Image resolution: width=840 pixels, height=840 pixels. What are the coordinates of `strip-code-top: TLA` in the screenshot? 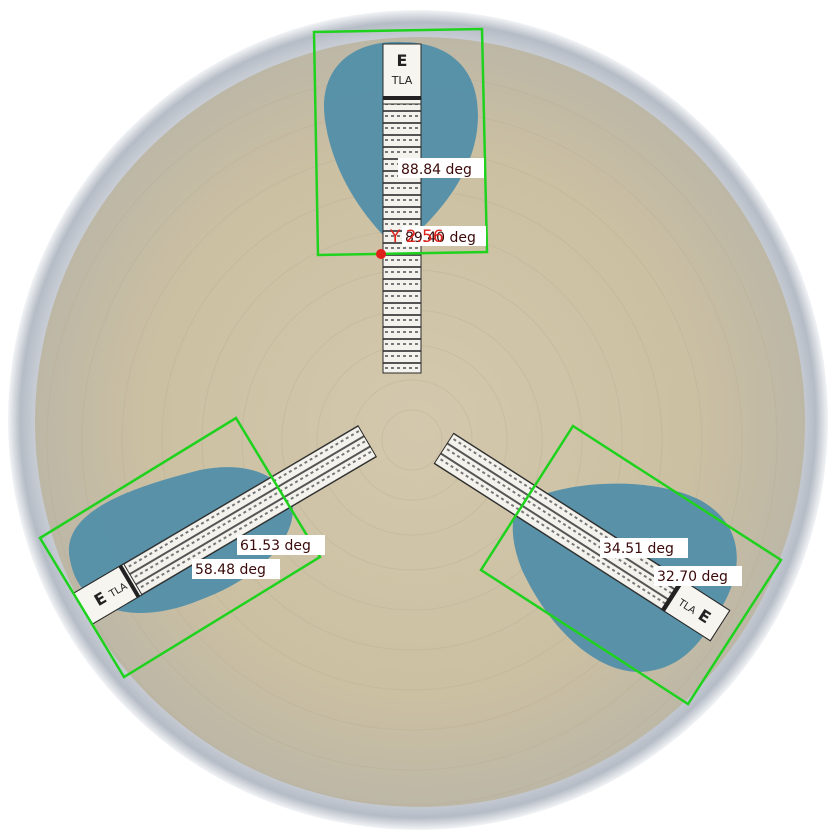 It's located at (402, 80).